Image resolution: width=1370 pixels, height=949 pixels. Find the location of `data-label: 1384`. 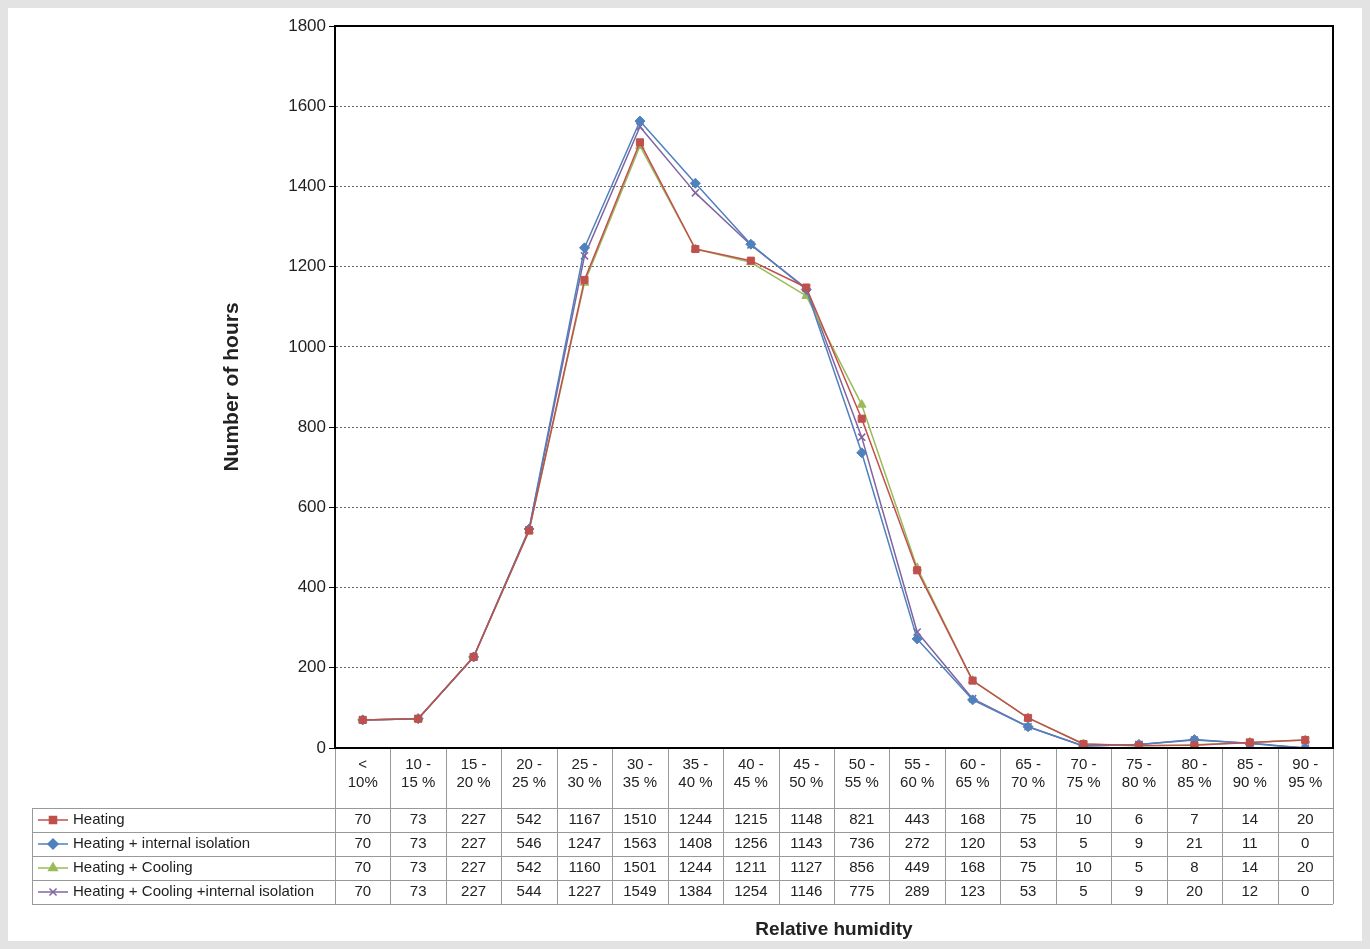

data-label: 1384 is located at coordinates (695, 891).